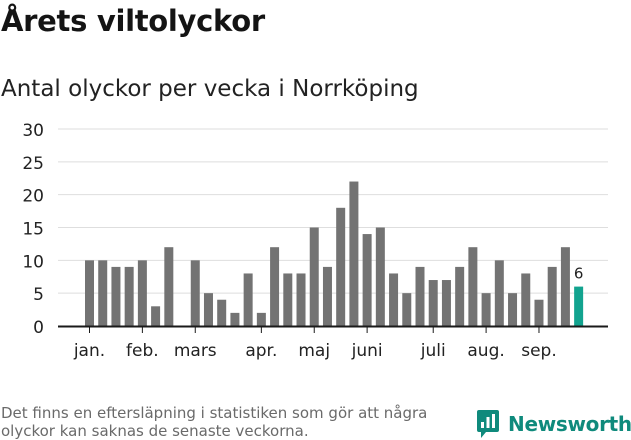  Describe the element at coordinates (38, 328) in the screenshot. I see `y-tick-label: 0` at that location.